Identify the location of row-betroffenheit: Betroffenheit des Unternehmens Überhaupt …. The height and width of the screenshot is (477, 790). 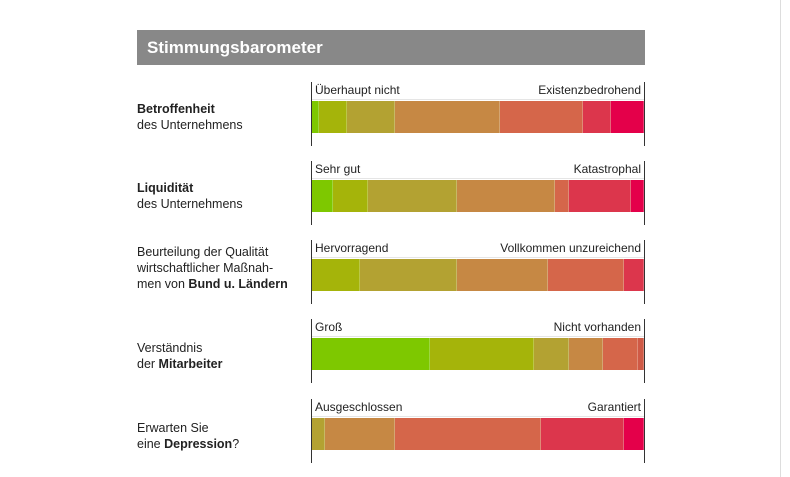
(391, 117).